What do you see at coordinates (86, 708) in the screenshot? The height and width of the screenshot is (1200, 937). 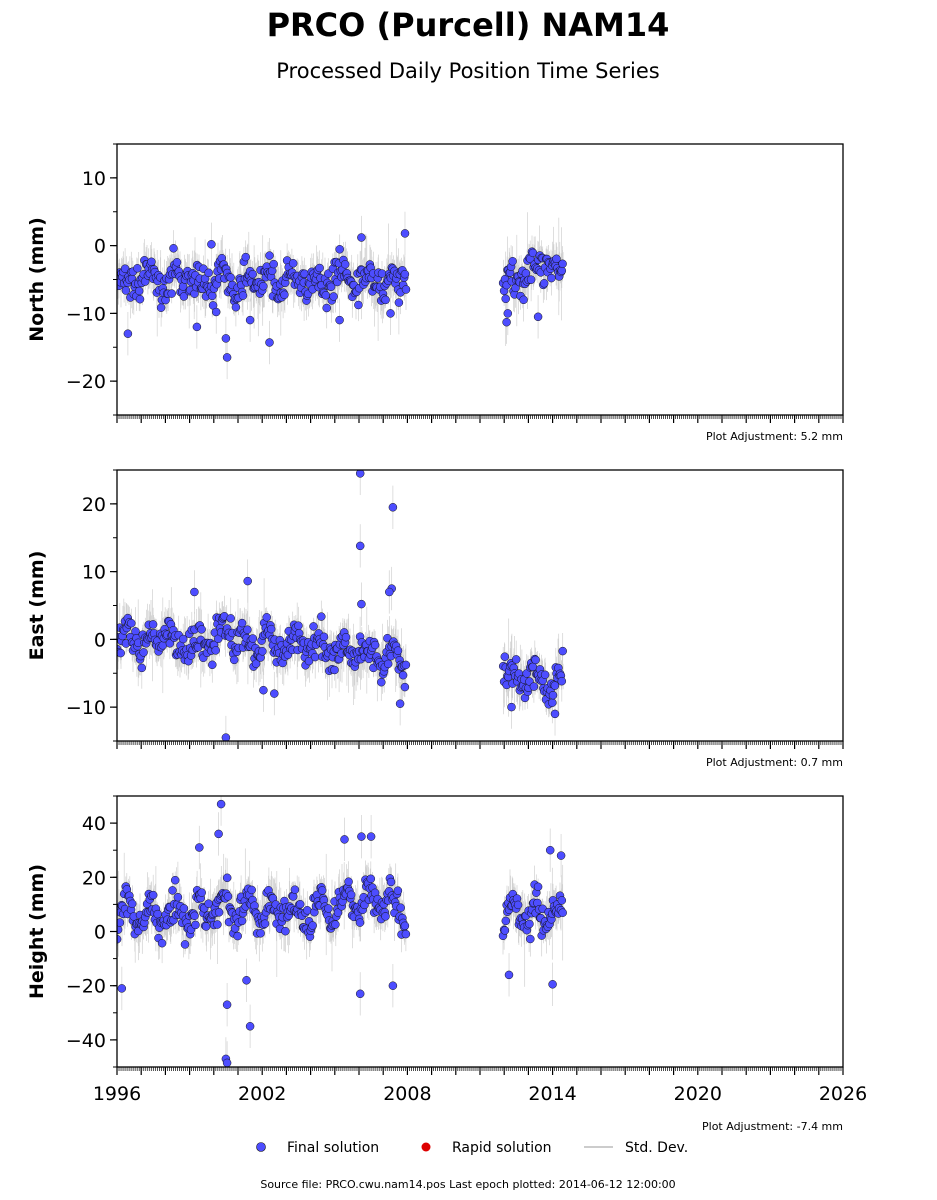 I see `y-tick-label: −10` at bounding box center [86, 708].